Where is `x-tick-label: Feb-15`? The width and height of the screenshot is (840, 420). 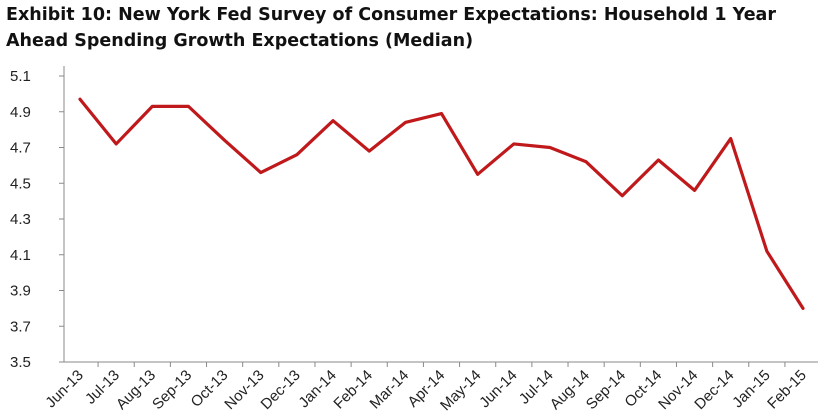
x-tick-label: Feb-15 is located at coordinates (787, 390).